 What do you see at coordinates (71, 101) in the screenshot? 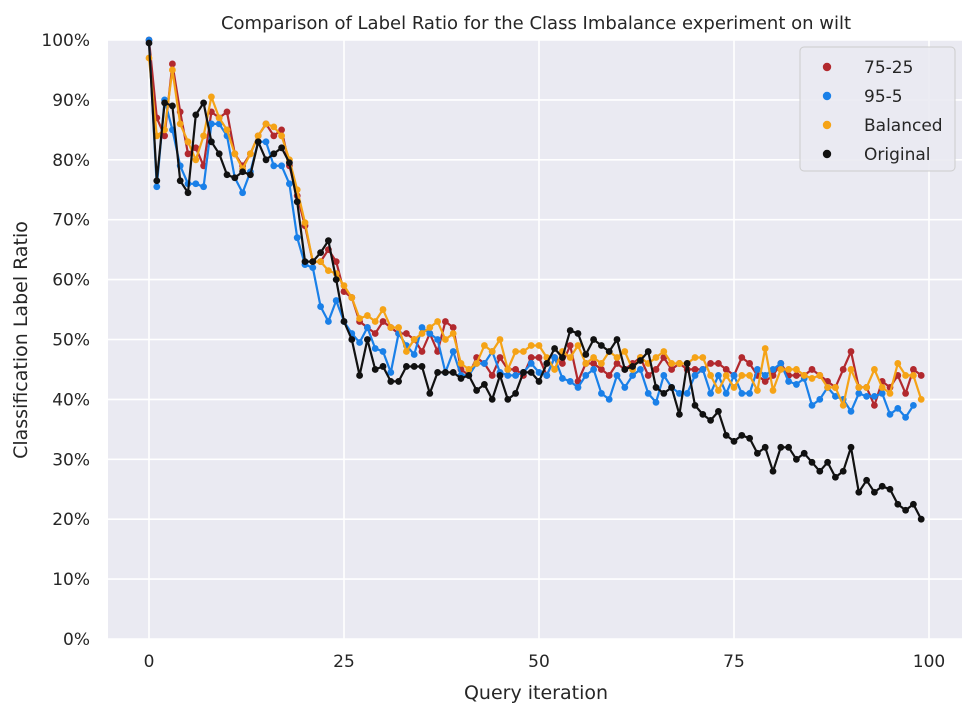
I see `y-tick-label: 90%` at bounding box center [71, 101].